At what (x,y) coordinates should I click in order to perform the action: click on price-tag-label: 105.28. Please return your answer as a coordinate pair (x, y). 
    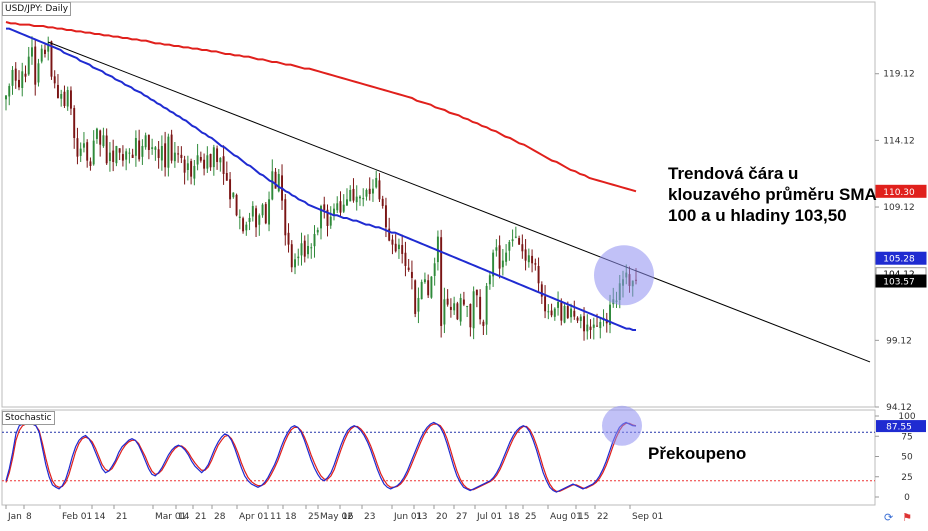
    Looking at the image, I should click on (899, 260).